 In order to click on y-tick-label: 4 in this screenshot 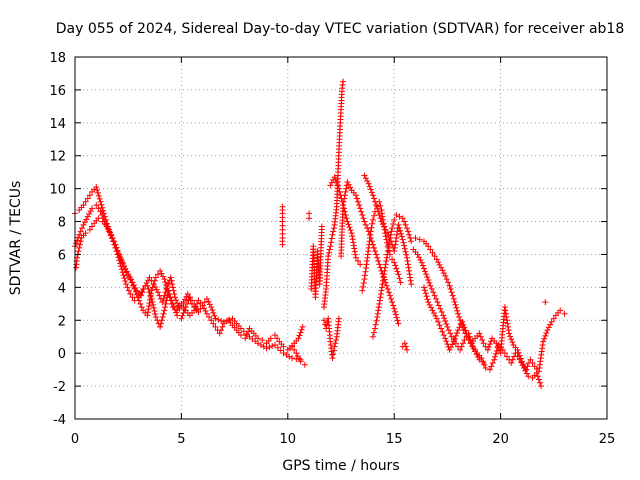, I will do `click(62, 288)`.